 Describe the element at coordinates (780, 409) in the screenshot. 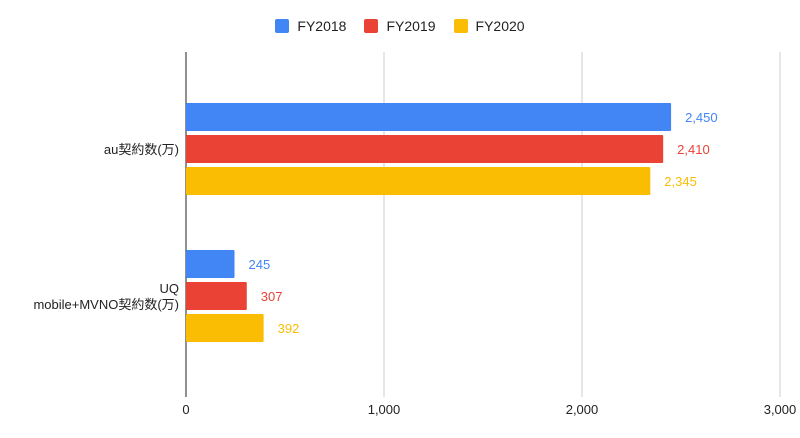

I see `x-tick-label: 3,000` at that location.